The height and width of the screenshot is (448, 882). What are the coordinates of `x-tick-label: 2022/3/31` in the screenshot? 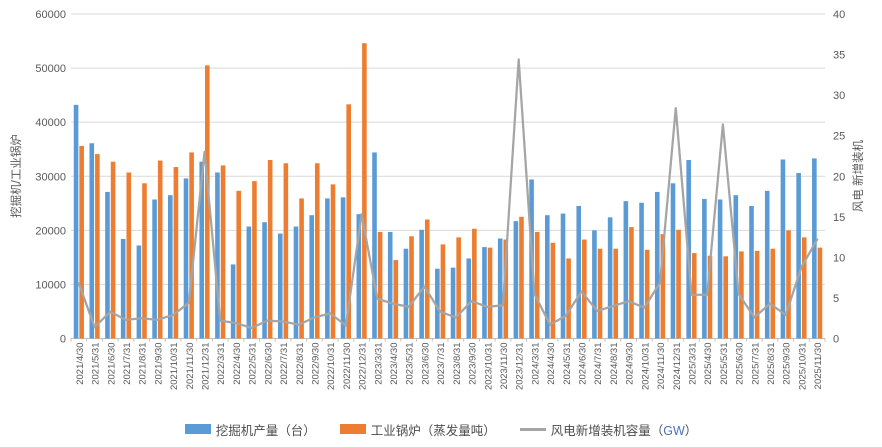 It's located at (221, 364).